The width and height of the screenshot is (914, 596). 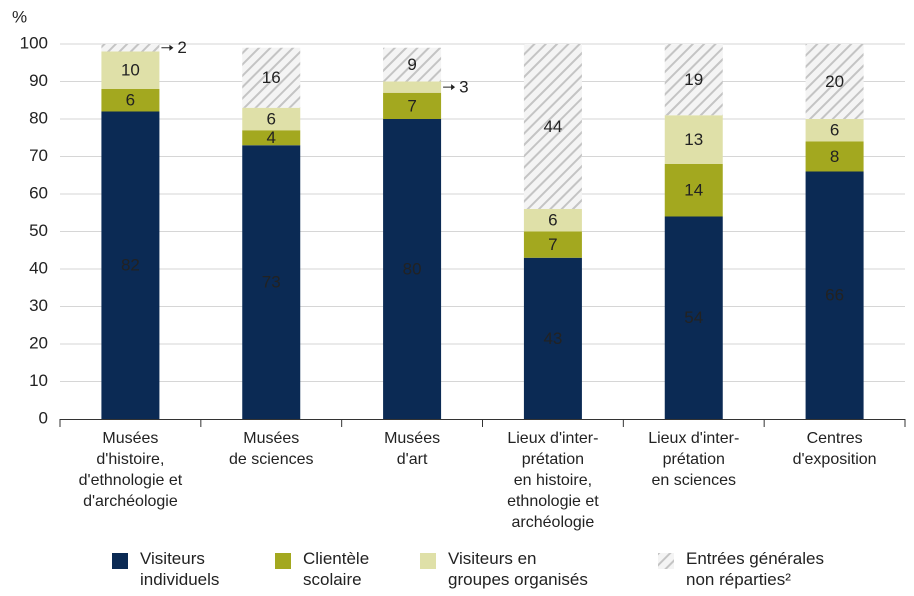 What do you see at coordinates (38, 155) in the screenshot?
I see `y-tick-label: 70` at bounding box center [38, 155].